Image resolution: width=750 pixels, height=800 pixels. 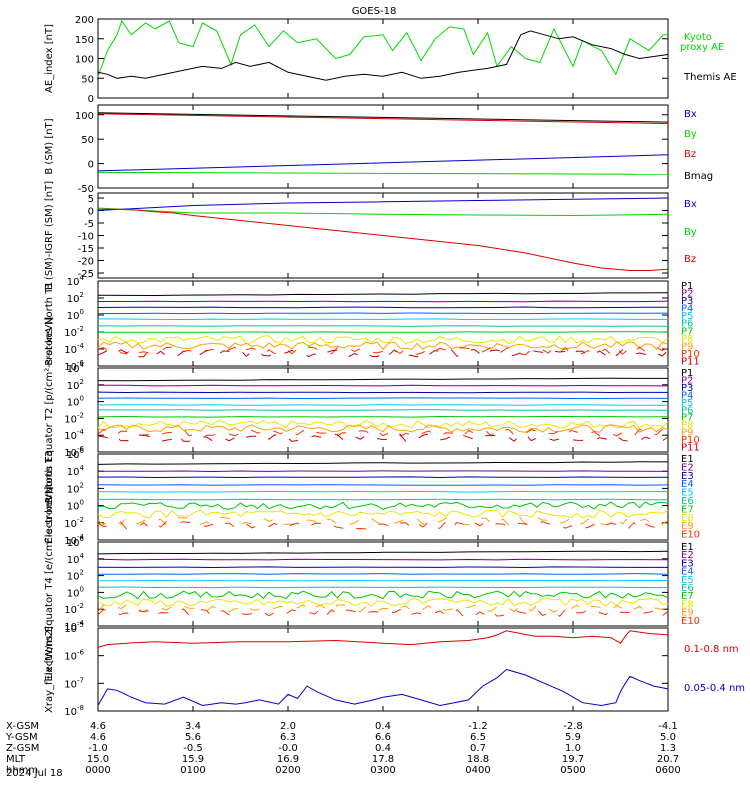 What do you see at coordinates (382, 770) in the screenshot?
I see `ephemeris-cell: 0300` at bounding box center [382, 770].